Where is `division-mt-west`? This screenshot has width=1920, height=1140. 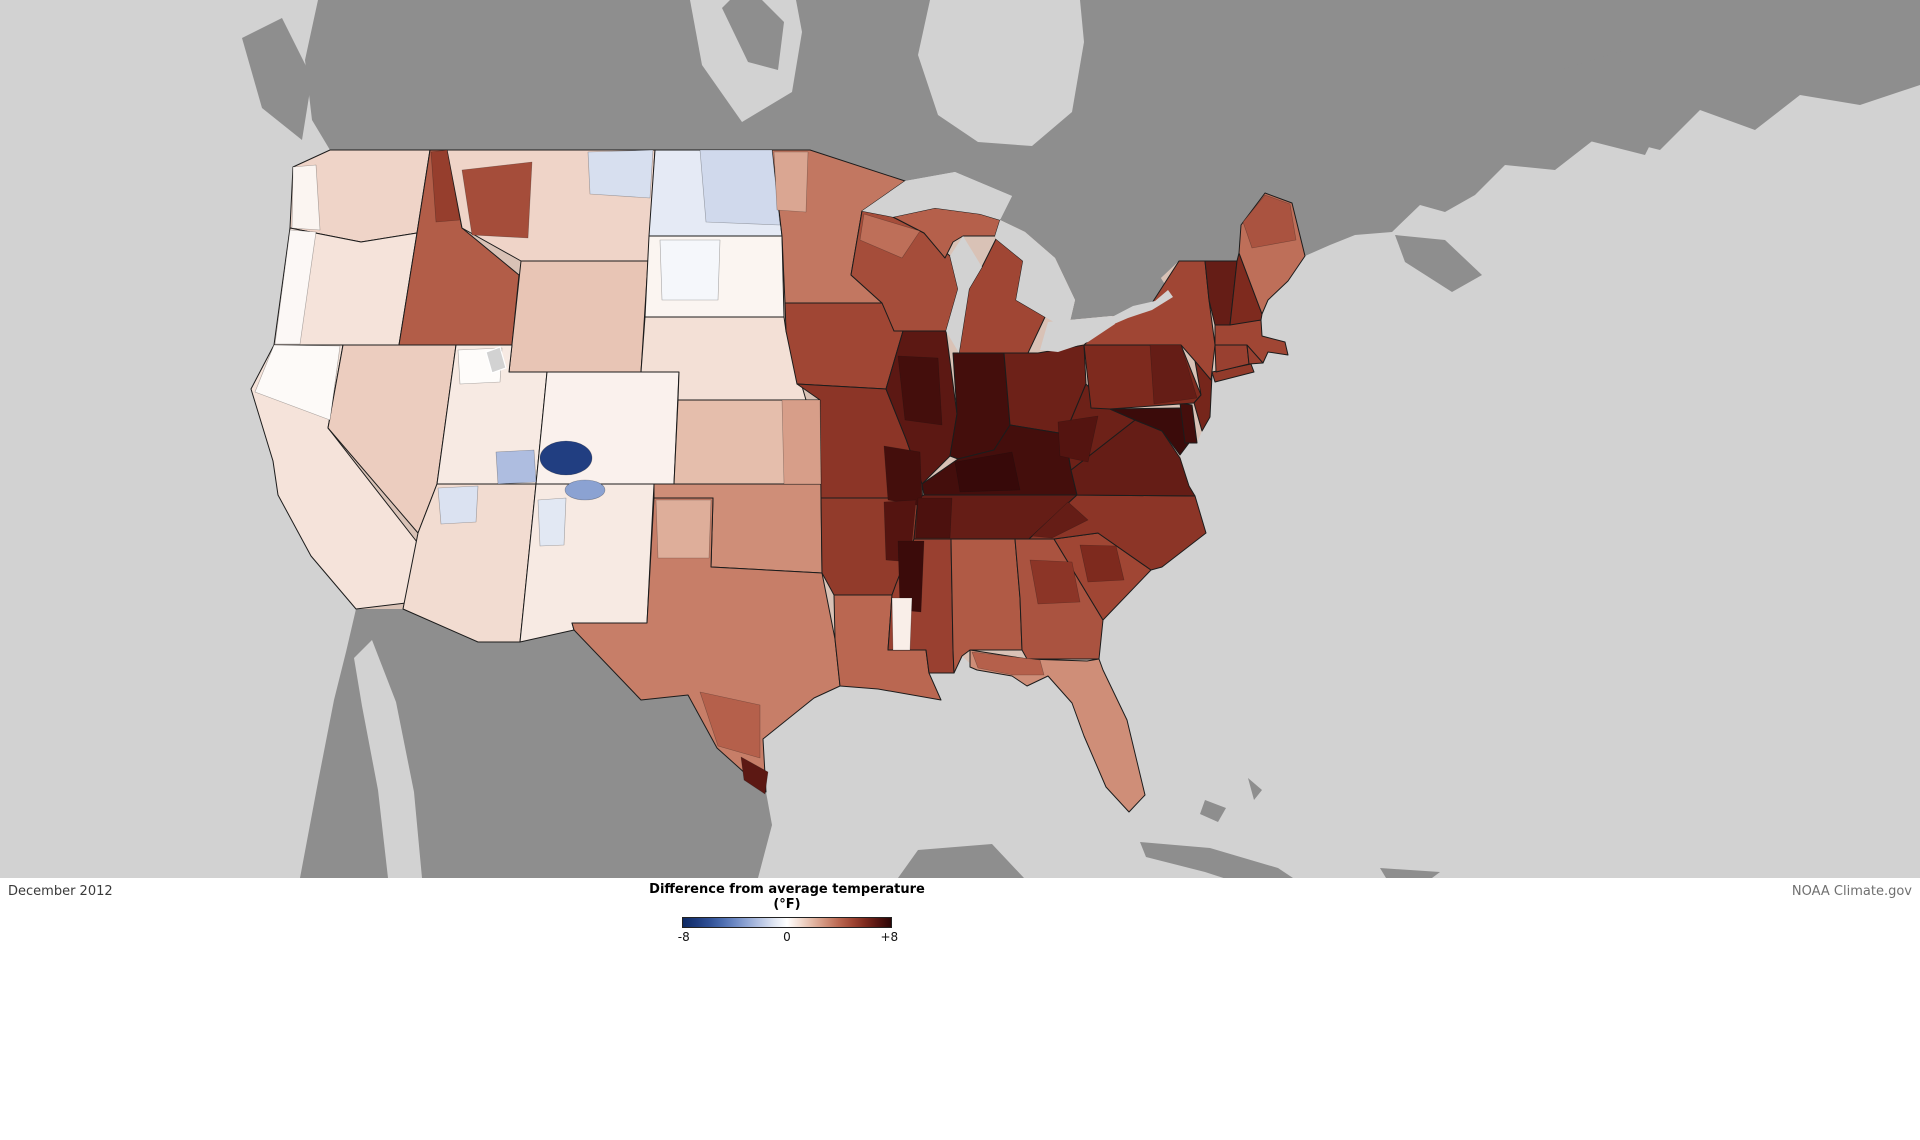
division-mt-west is located at coordinates (497, 200).